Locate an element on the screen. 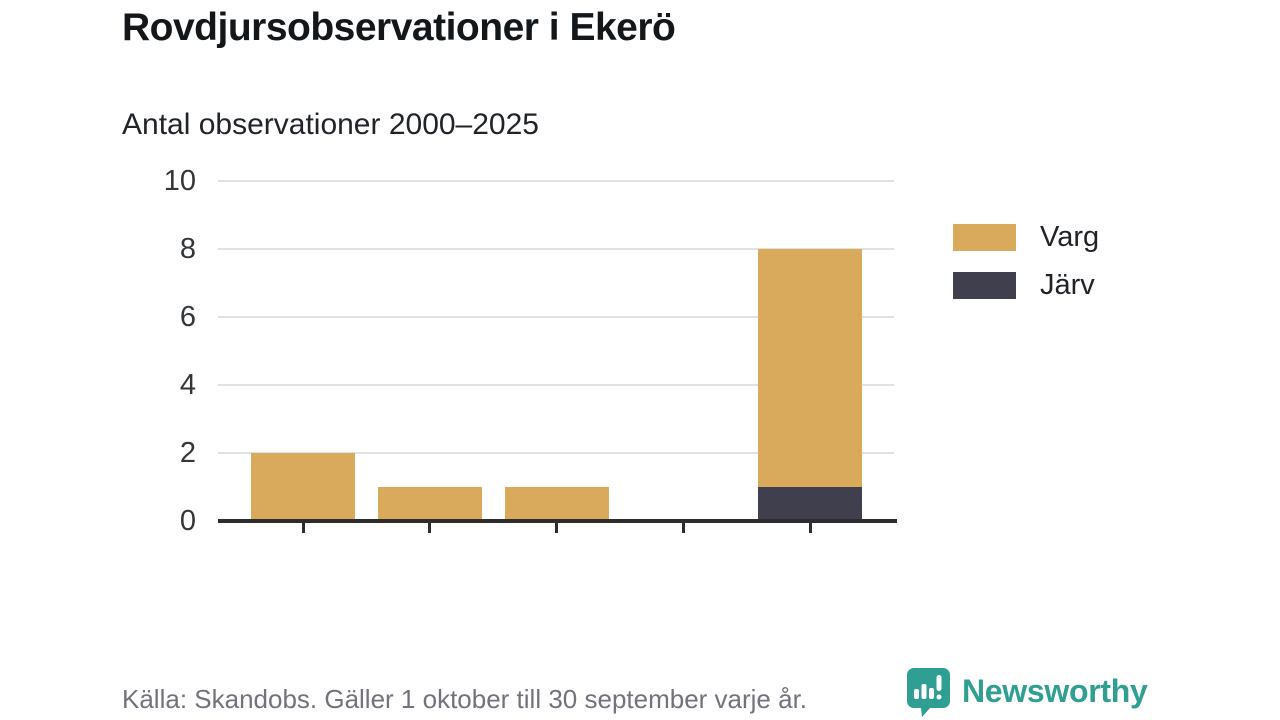  legend-label: Varg is located at coordinates (1070, 236).